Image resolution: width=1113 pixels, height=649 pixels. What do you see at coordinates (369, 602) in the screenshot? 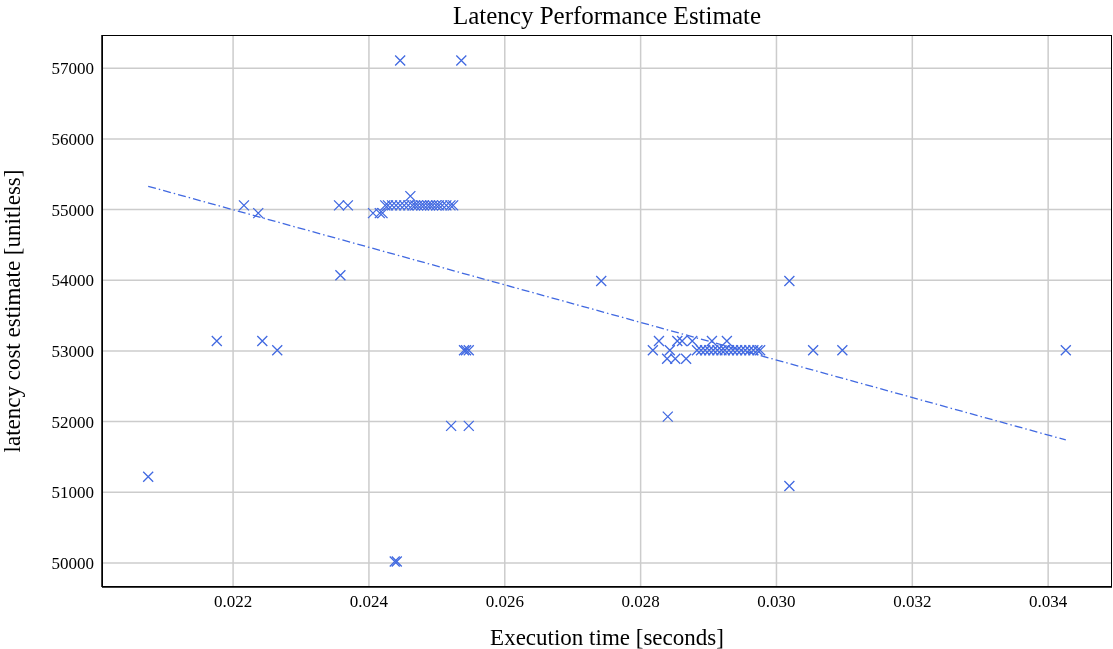
I see `x-tick-label: 0.024` at bounding box center [369, 602].